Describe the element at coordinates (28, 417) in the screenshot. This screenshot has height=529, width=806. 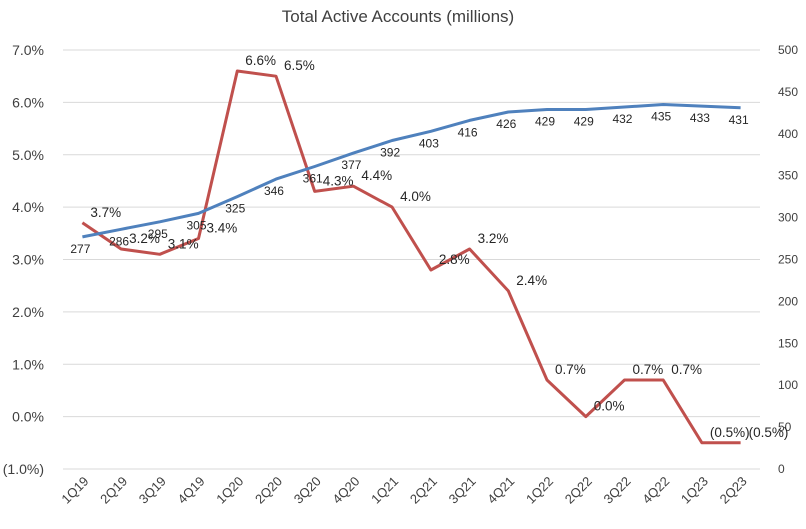
I see `left-tick-label: 0.0%` at that location.